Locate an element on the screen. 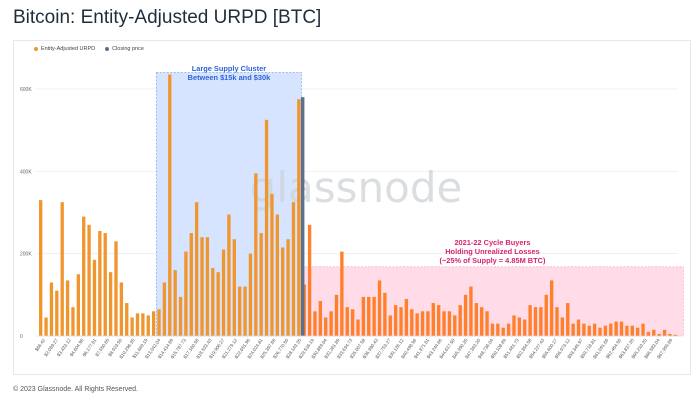  chart-legend: Entity-Adjusted URPD Closing price is located at coordinates (89, 49).